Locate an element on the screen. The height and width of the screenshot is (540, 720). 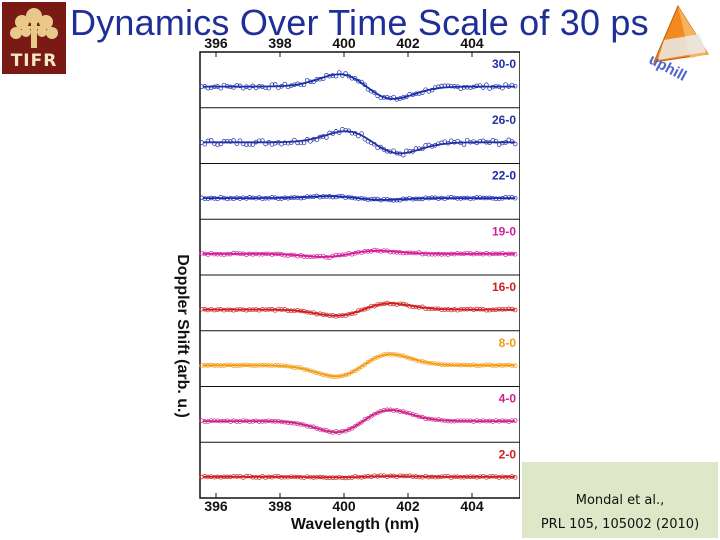
top-tick-labels: 396 398 400 402 404 is located at coordinates (344, 46).